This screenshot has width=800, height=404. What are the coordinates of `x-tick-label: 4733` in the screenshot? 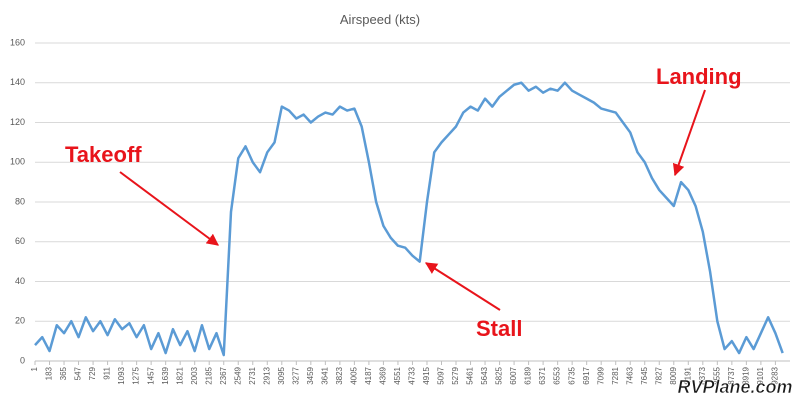 It's located at (412, 375).